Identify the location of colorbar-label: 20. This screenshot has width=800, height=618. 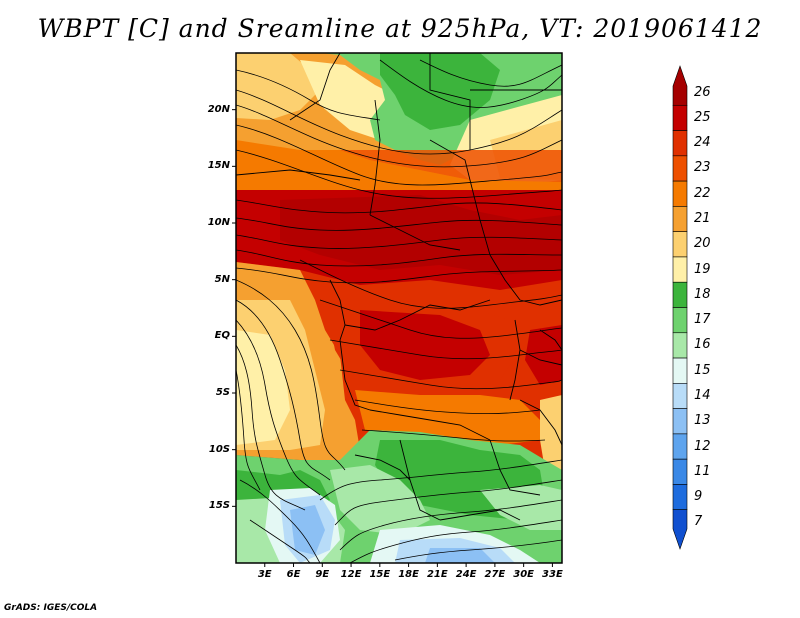
(702, 244).